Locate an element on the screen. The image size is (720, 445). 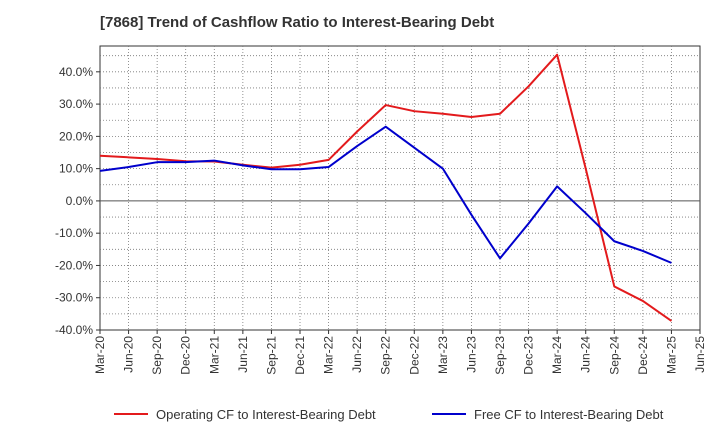
y-tick-label: 10.0% is located at coordinates (76, 169).